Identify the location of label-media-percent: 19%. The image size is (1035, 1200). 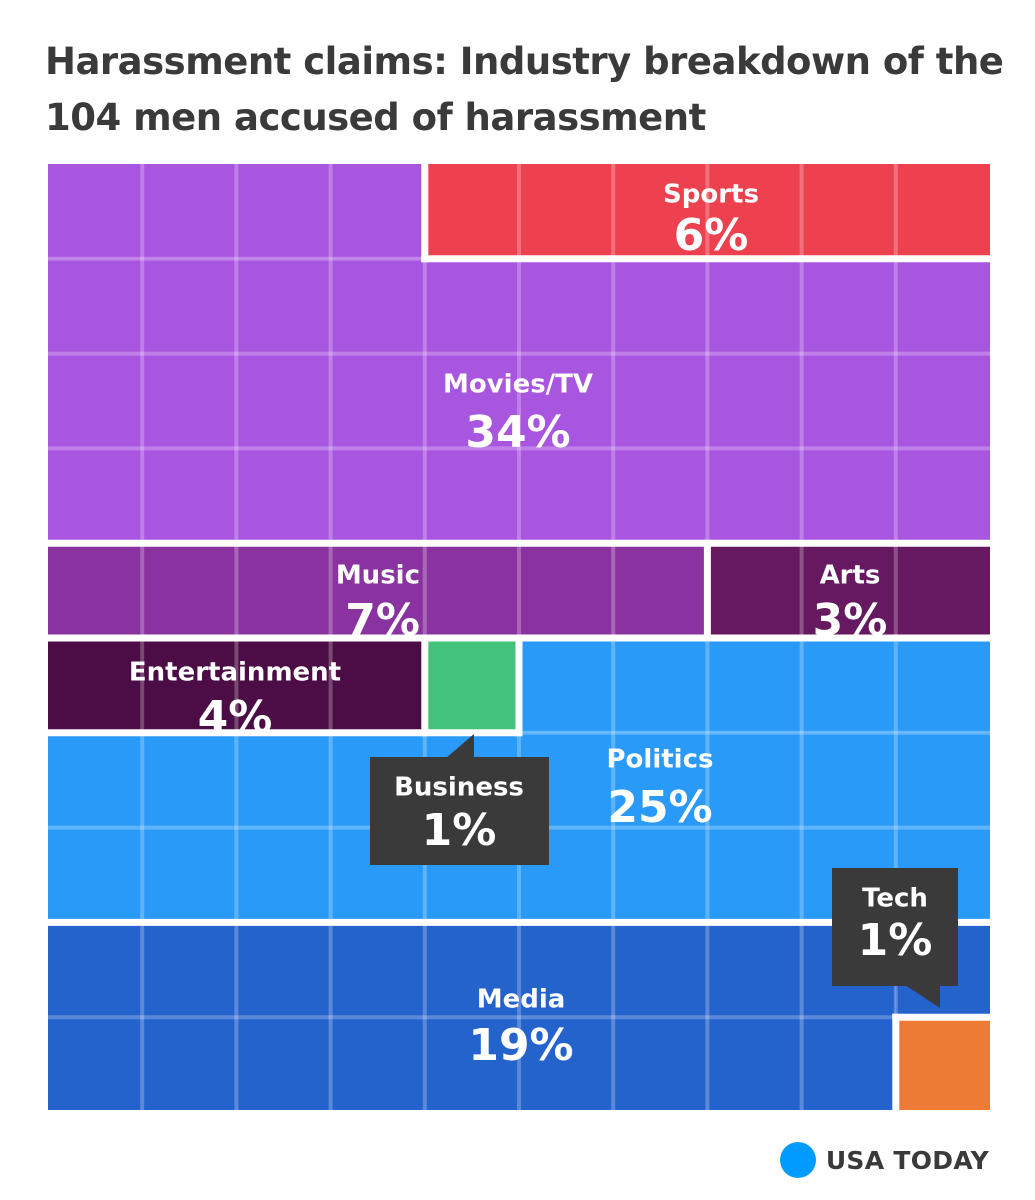
(520, 1045).